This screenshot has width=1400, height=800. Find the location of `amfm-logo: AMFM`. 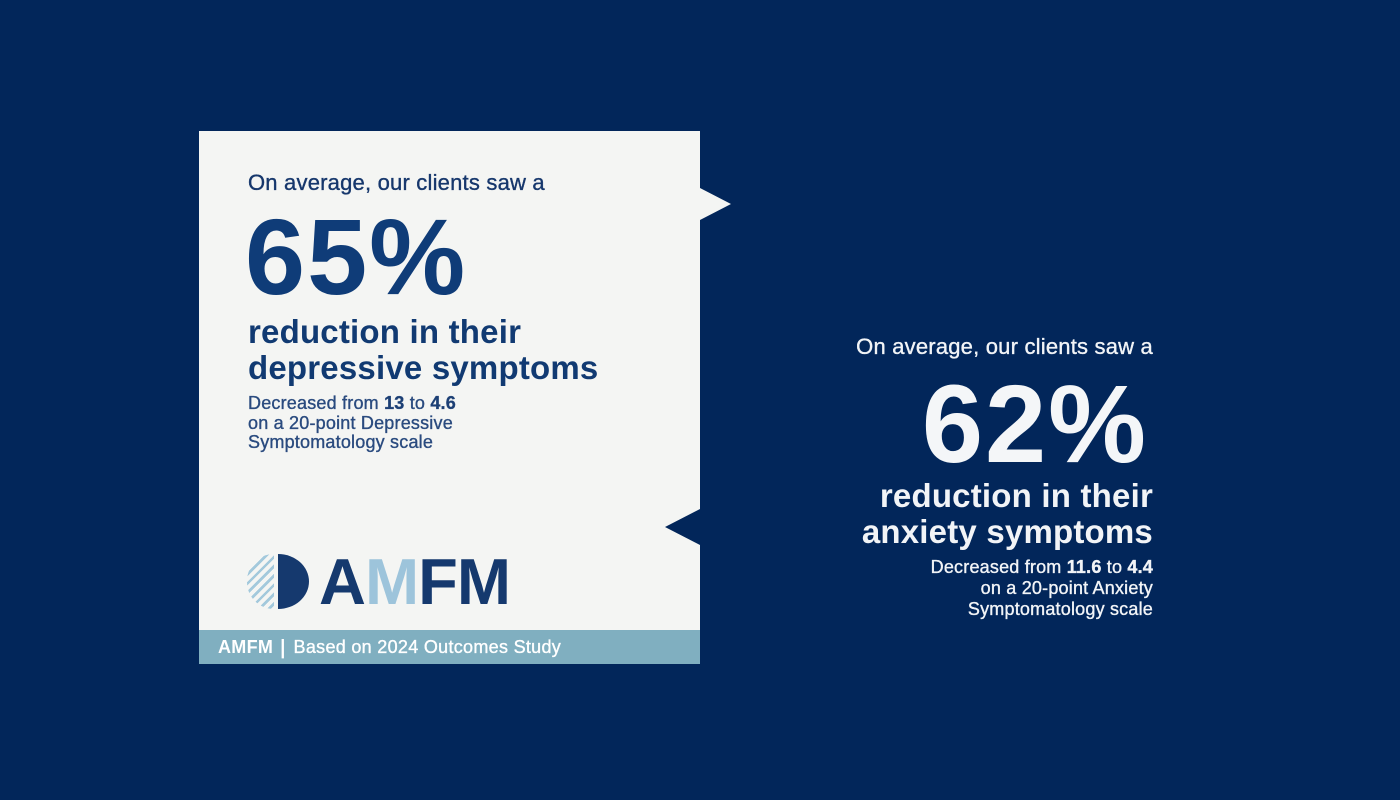

amfm-logo: AMFM is located at coordinates (379, 581).